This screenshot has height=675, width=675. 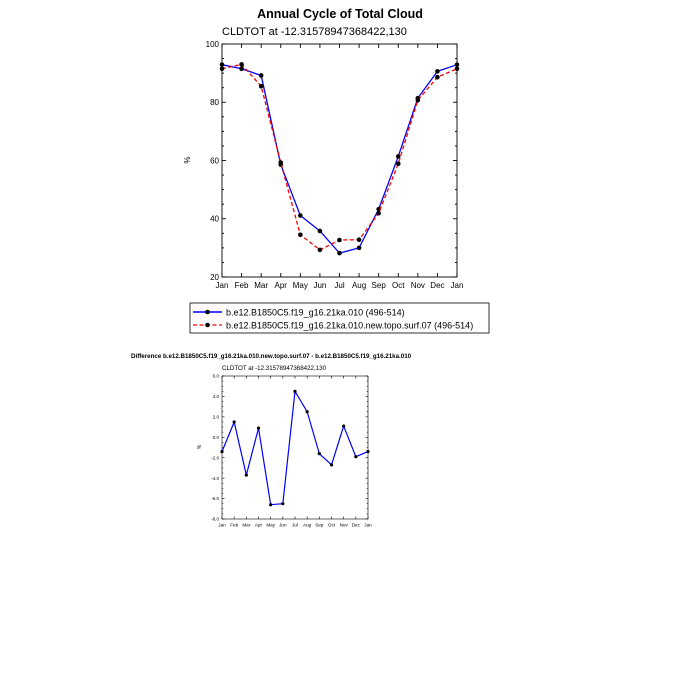 What do you see at coordinates (213, 44) in the screenshot?
I see `y-tick-label: 100` at bounding box center [213, 44].